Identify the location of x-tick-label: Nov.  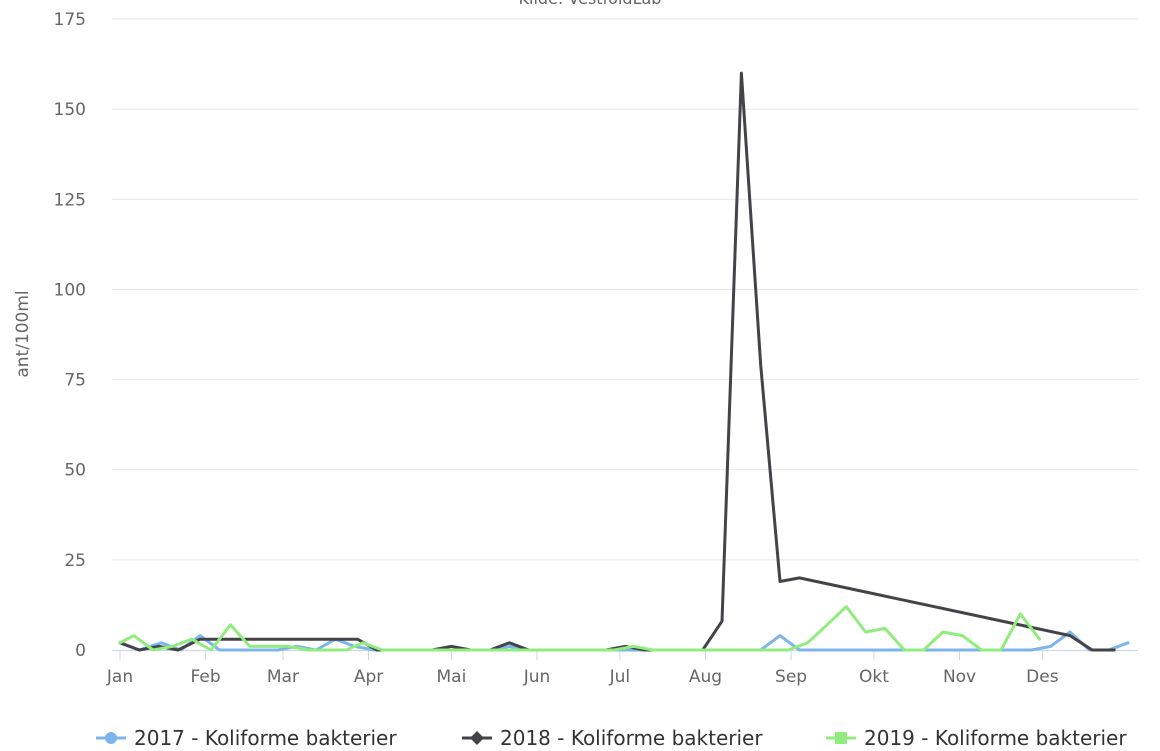
(959, 677).